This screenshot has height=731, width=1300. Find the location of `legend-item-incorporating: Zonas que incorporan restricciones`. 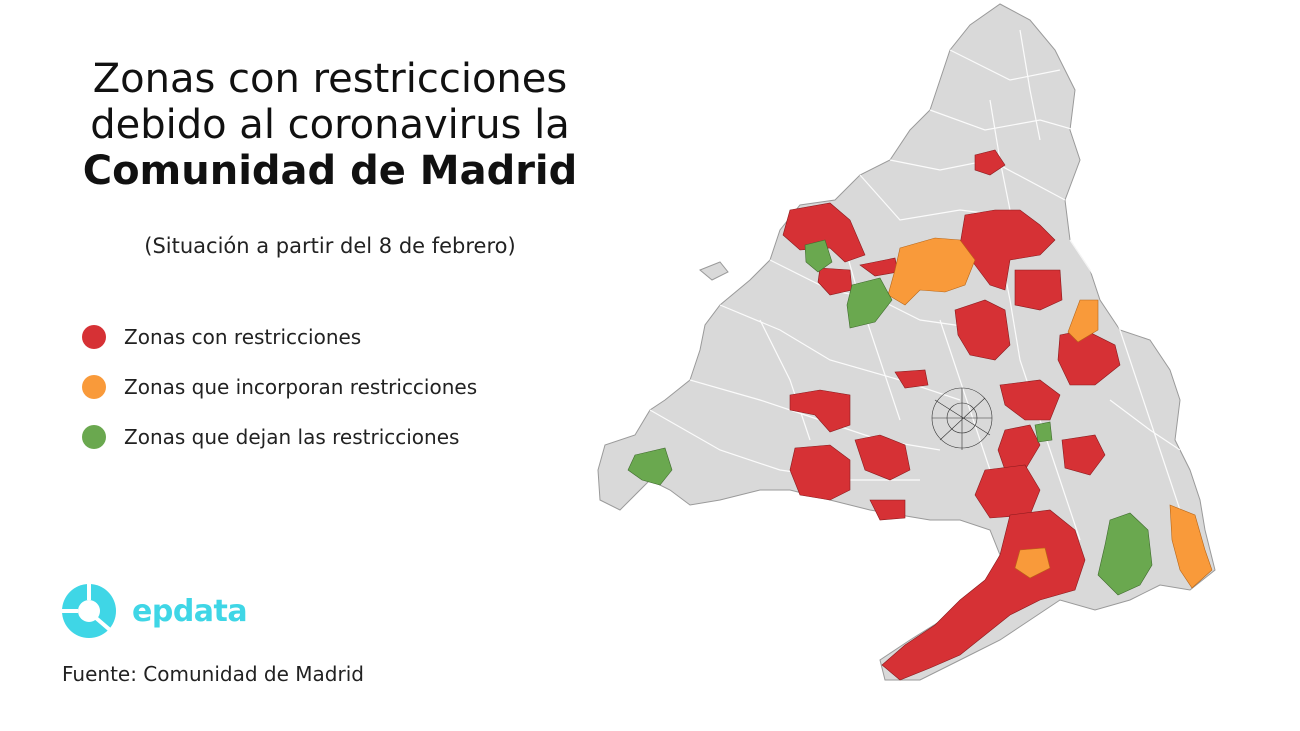

legend-item-incorporating: Zonas que incorporan restricciones is located at coordinates (279, 387).